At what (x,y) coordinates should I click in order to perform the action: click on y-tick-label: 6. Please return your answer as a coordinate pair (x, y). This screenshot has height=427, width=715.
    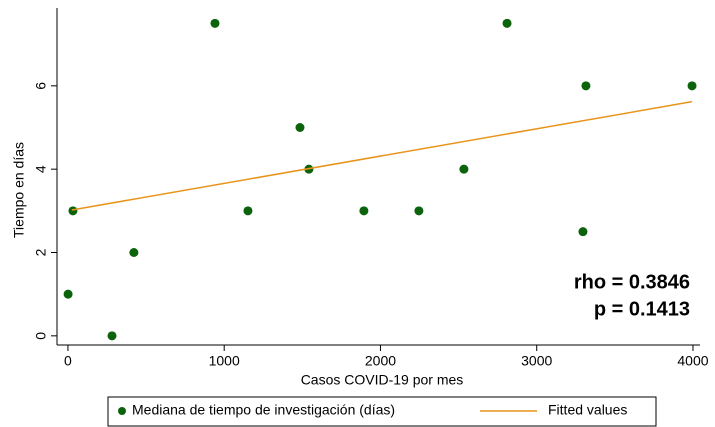
    Looking at the image, I should click on (41, 86).